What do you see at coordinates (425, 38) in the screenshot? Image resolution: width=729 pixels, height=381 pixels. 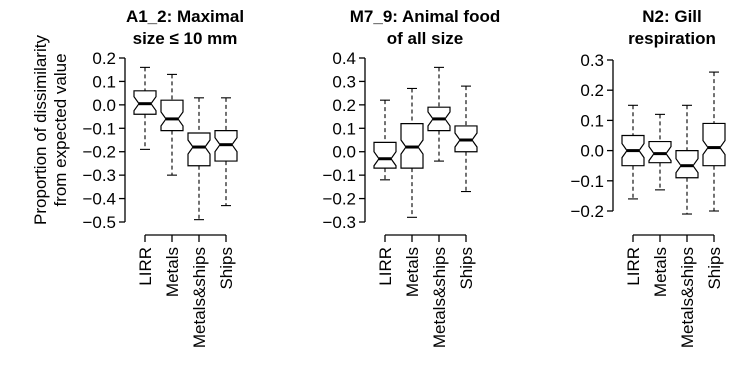 I see `panel-title-line: of all size` at bounding box center [425, 38].